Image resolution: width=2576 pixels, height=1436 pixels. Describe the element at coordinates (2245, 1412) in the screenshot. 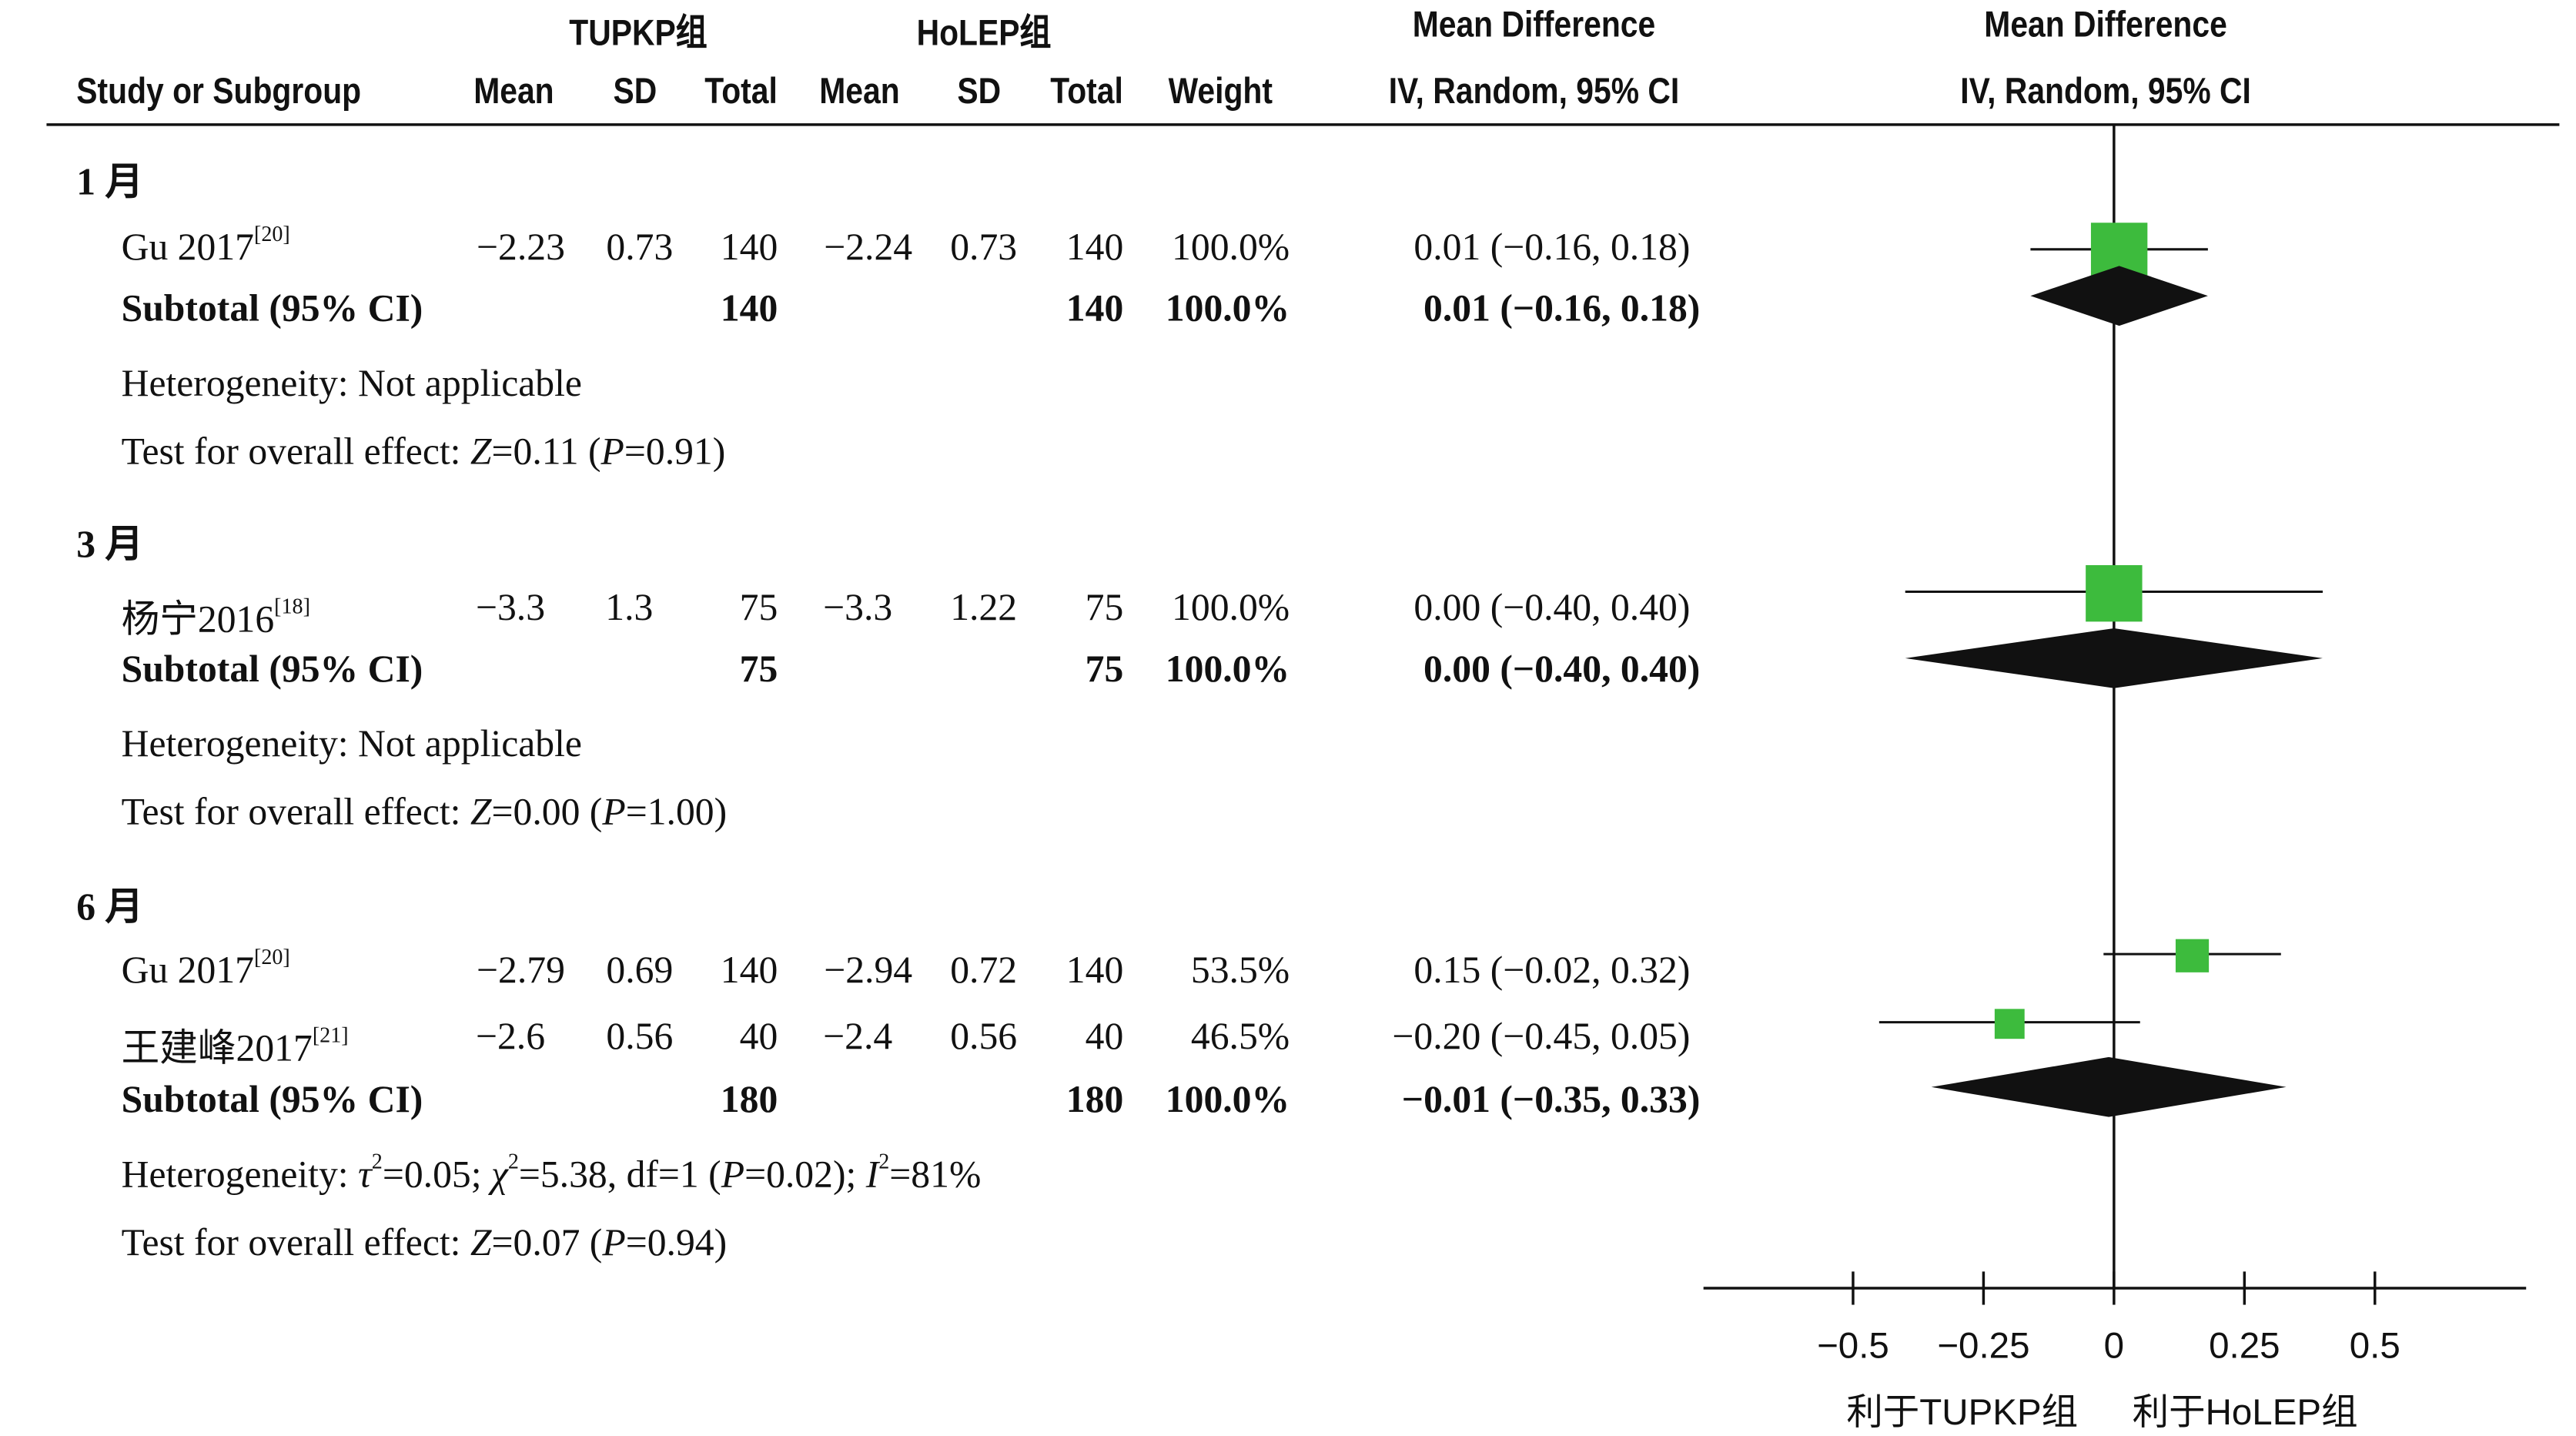

I see `favours-right-label: 利于HoLEP组` at that location.